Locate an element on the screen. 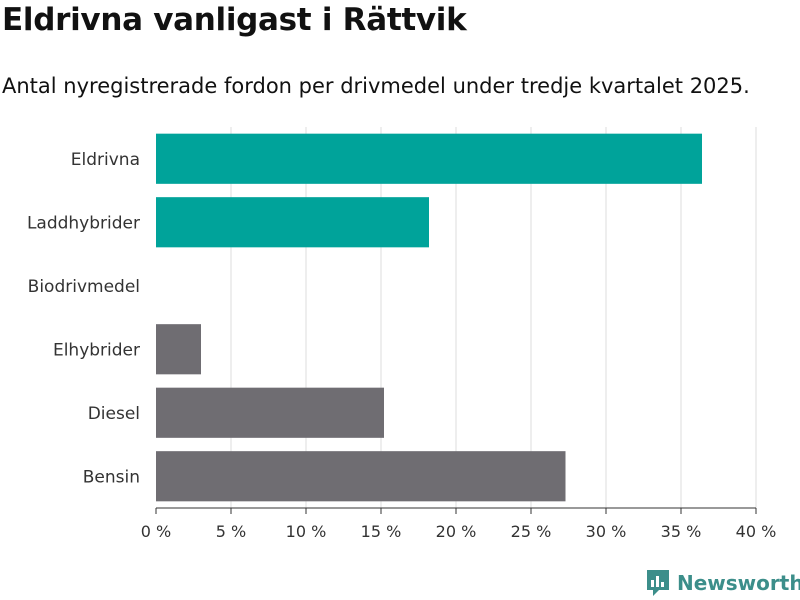  bar-diesel is located at coordinates (270, 412).